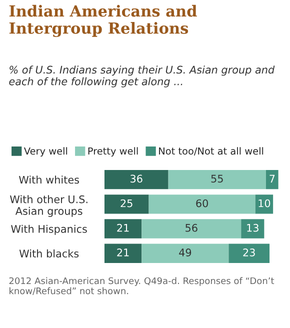  I want to click on data-label: 55, so click(217, 178).